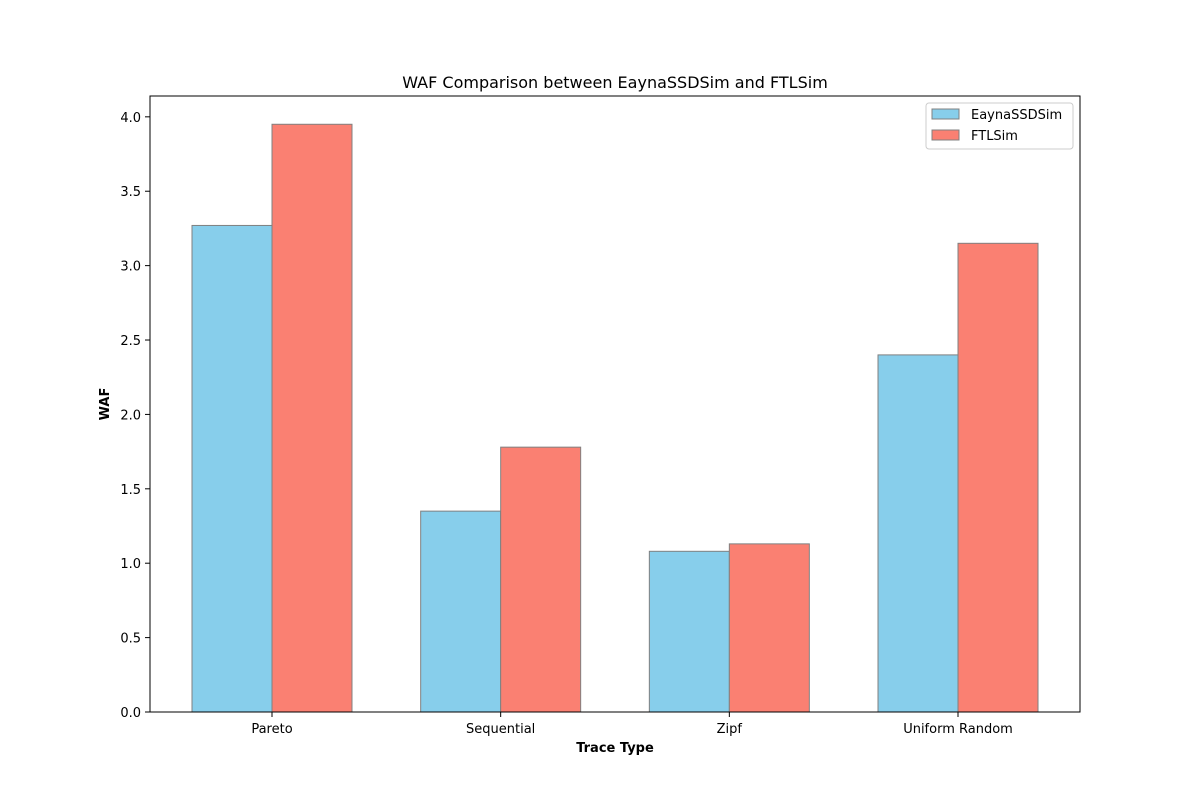  I want to click on x-axis-label: Trace Type, so click(615, 748).